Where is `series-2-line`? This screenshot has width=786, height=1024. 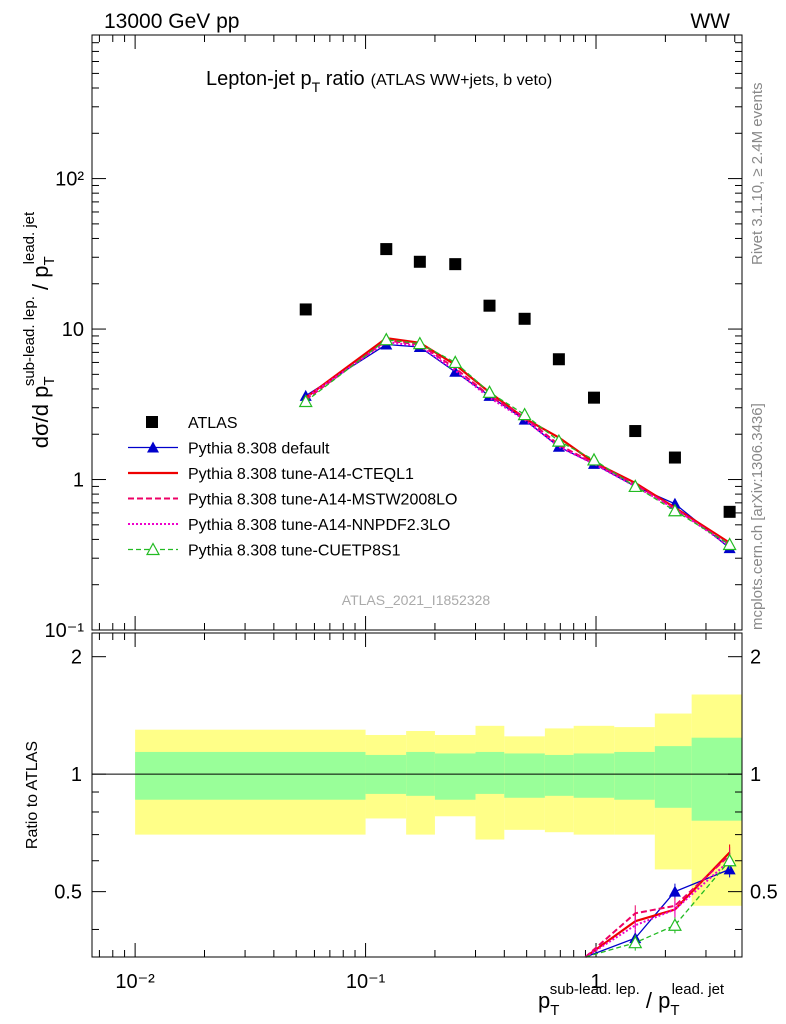 series-2-line is located at coordinates (518, 440).